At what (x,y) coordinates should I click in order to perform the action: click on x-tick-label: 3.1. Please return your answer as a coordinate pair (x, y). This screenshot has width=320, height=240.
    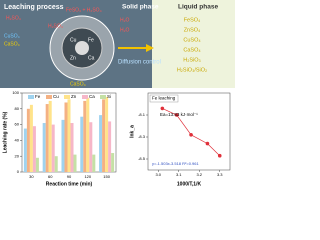
    Looking at the image, I should click on (179, 174).